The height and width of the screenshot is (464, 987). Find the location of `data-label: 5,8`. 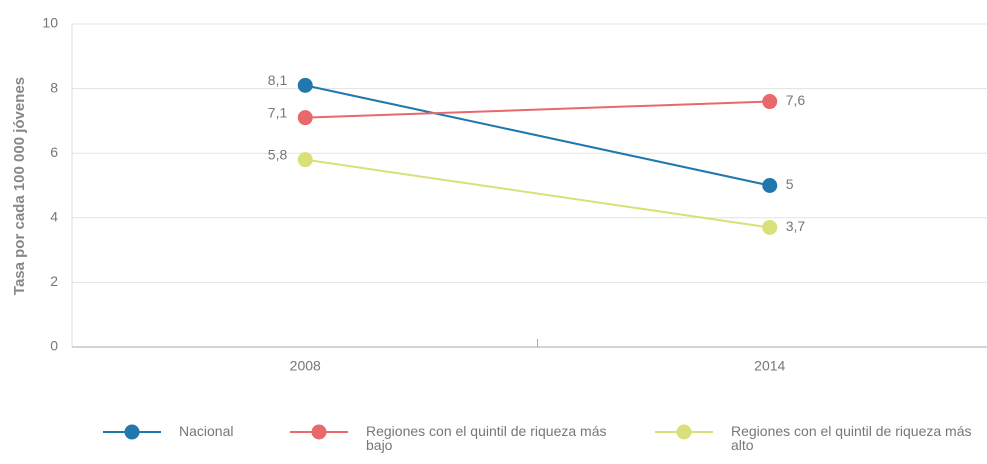

data-label: 5,8 is located at coordinates (278, 154).